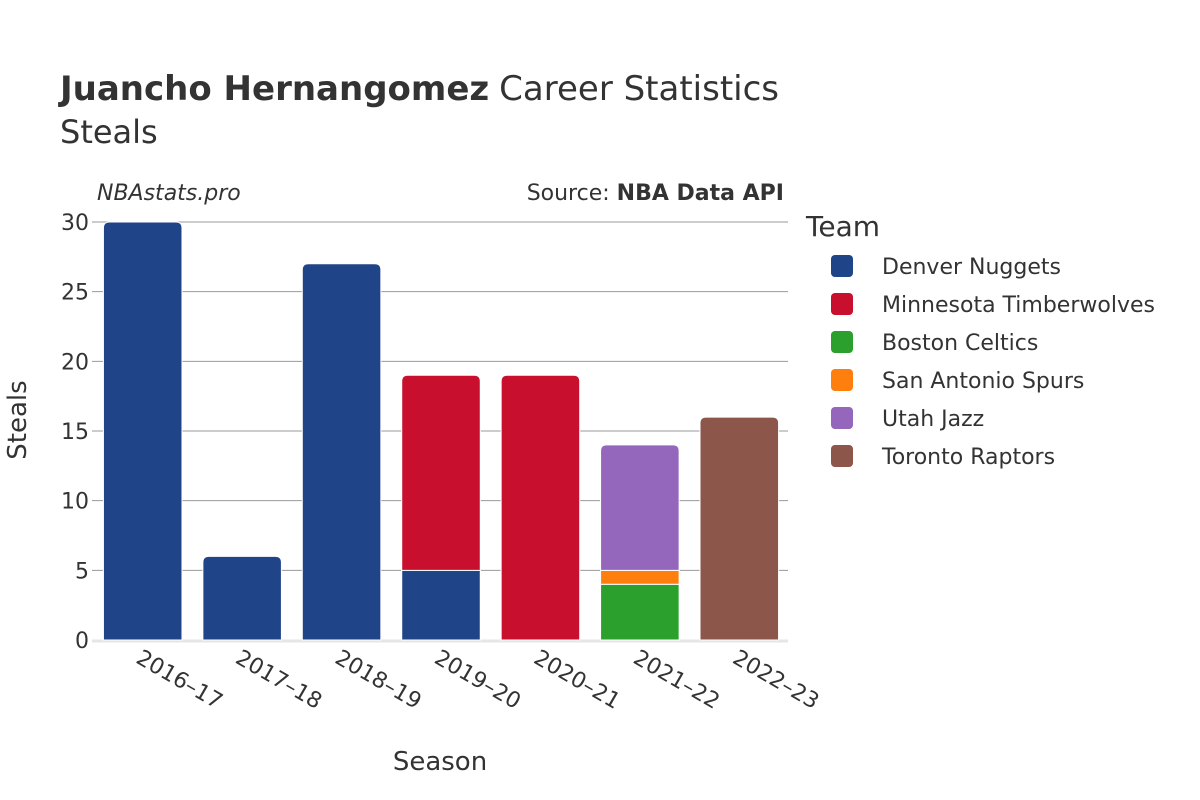 The image size is (1200, 800). I want to click on legend-item: Boston Celtics, so click(934, 343).